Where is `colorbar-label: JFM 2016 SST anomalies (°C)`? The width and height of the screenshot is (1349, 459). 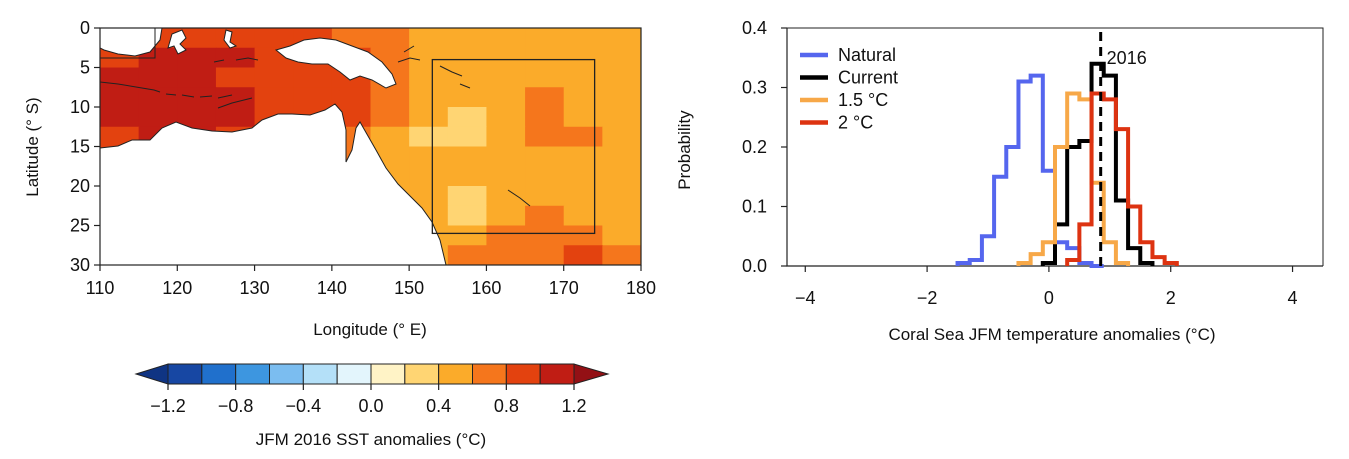 colorbar-label: JFM 2016 SST anomalies (°C) is located at coordinates (371, 439).